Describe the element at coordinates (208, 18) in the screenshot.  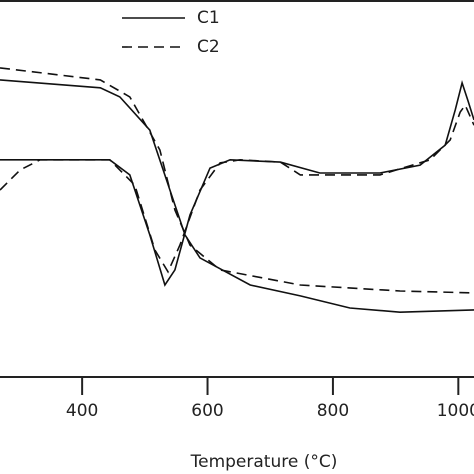
I see `legend-label: C1` at that location.